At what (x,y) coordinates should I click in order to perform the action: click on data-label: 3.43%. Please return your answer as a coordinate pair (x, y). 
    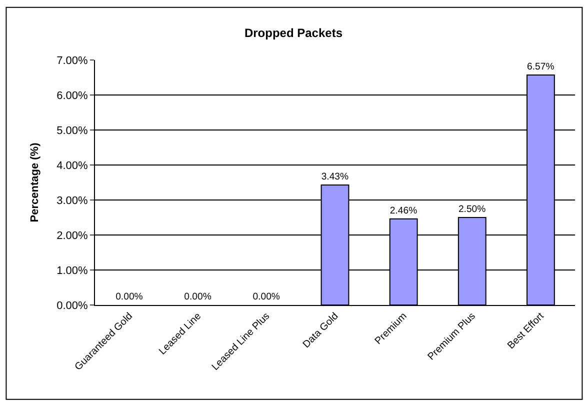
    Looking at the image, I should click on (335, 176).